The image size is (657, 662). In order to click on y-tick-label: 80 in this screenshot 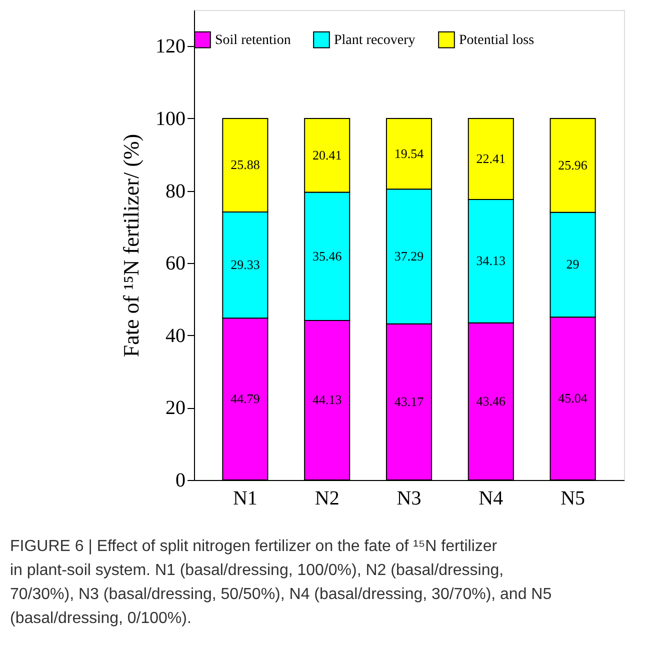, I will do `click(176, 191)`.